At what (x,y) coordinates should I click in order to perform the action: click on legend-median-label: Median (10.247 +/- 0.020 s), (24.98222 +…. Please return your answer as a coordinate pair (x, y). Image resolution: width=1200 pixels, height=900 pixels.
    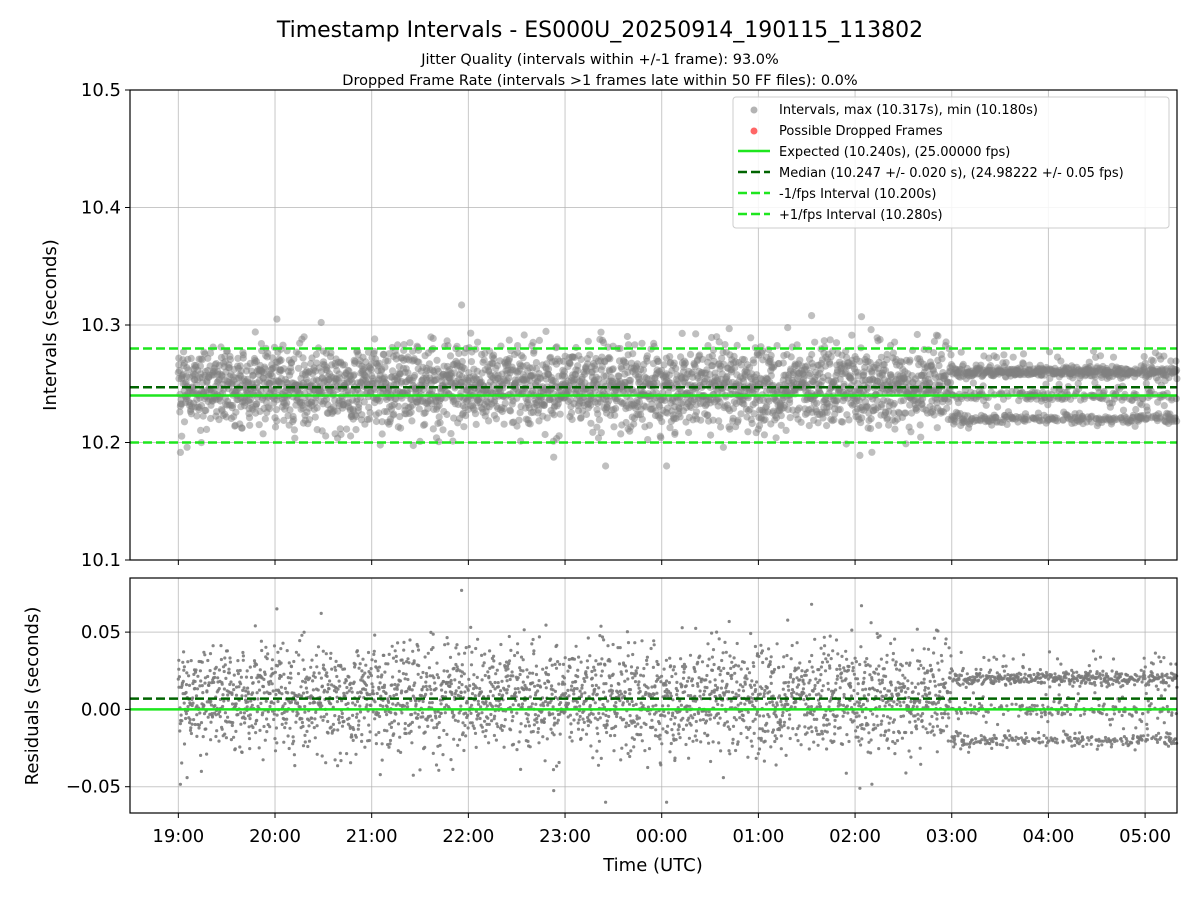
    Looking at the image, I should click on (951, 173).